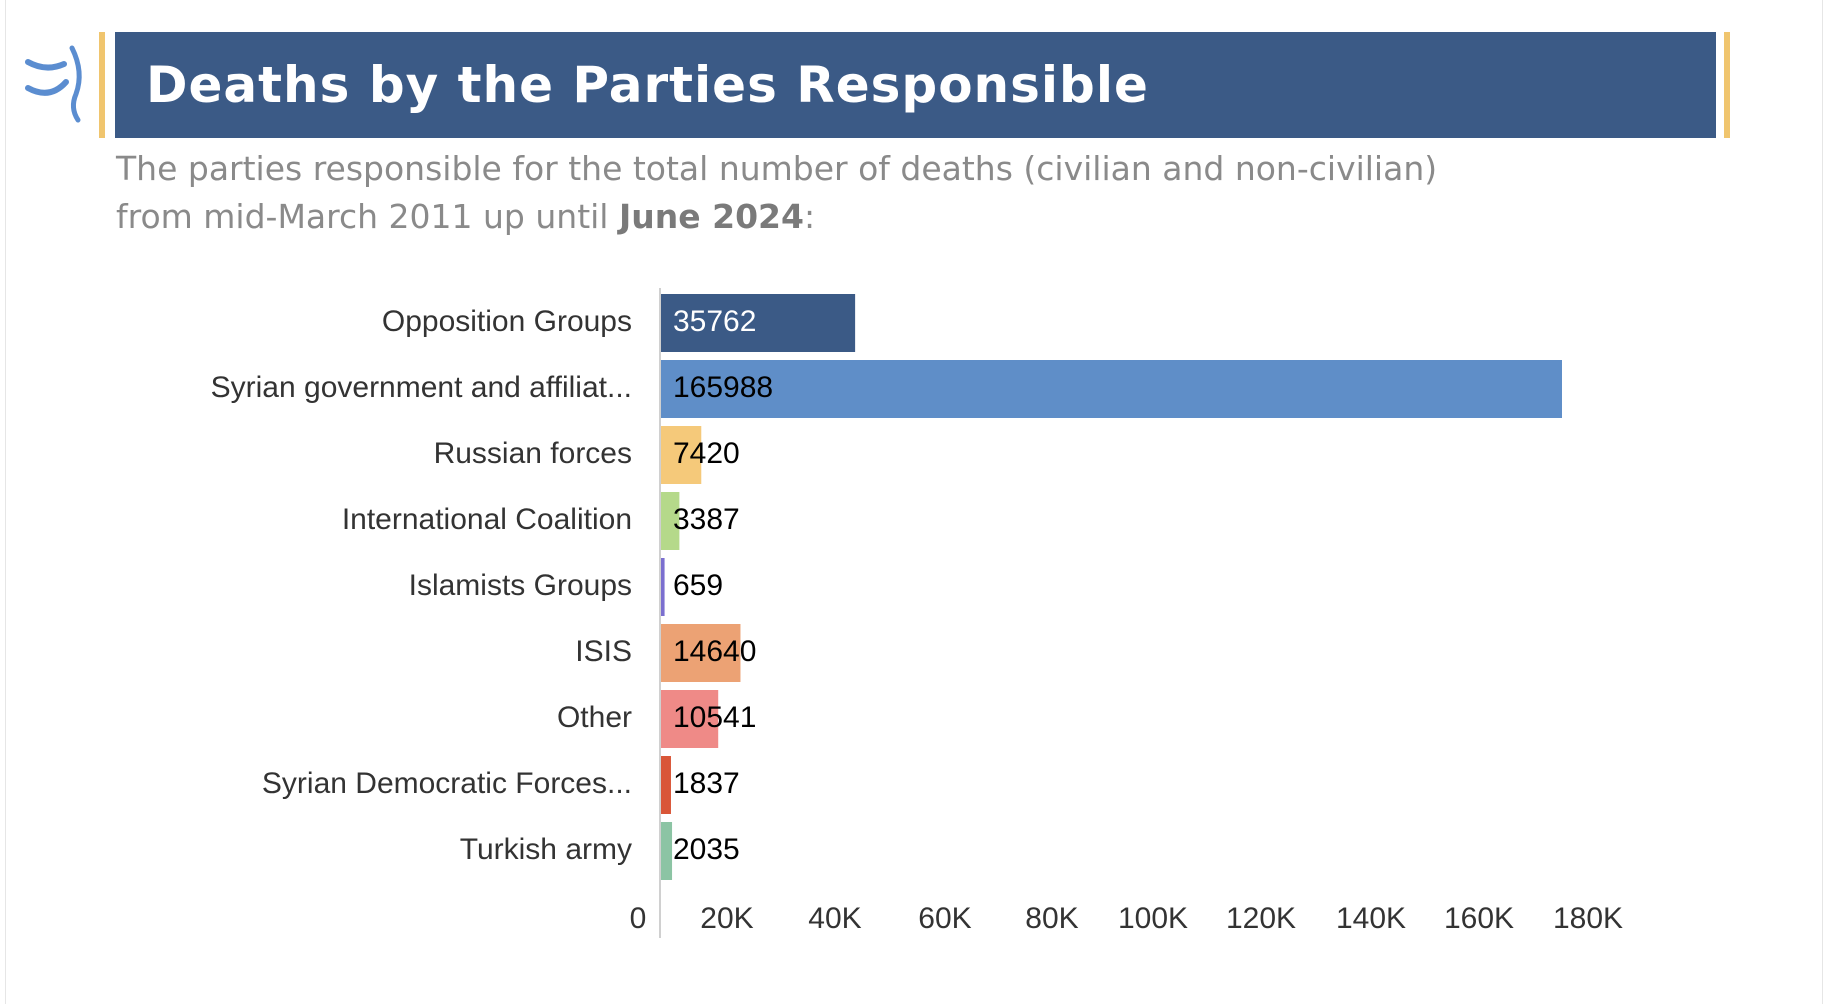  I want to click on category-label: Turkish army, so click(546, 849).